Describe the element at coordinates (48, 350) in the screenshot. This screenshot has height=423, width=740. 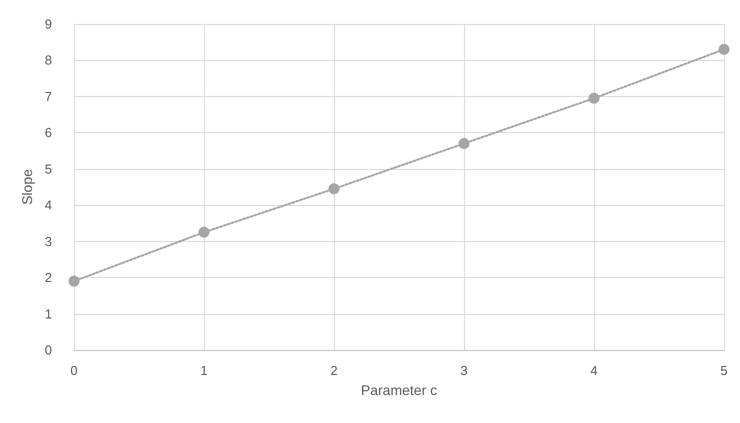
I see `y-tick-label: 0` at that location.